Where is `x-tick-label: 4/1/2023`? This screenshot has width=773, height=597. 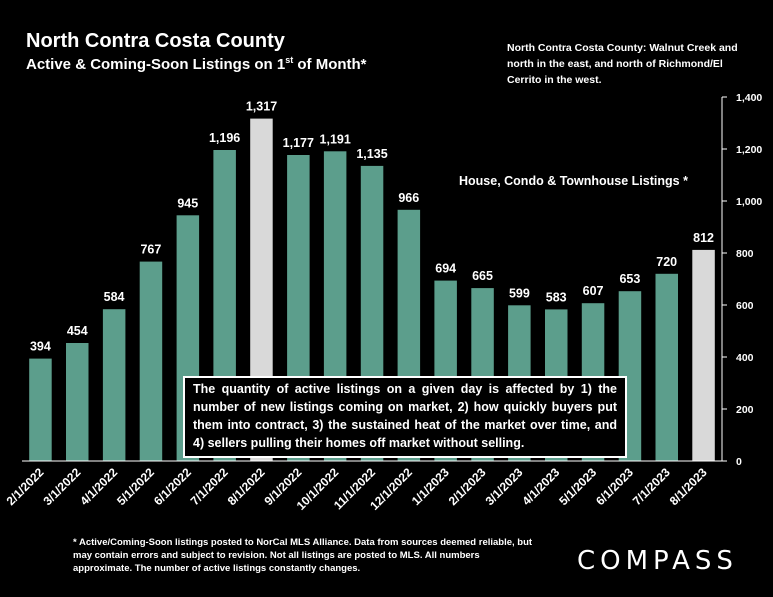
x-tick-label: 4/1/2023 is located at coordinates (540, 486).